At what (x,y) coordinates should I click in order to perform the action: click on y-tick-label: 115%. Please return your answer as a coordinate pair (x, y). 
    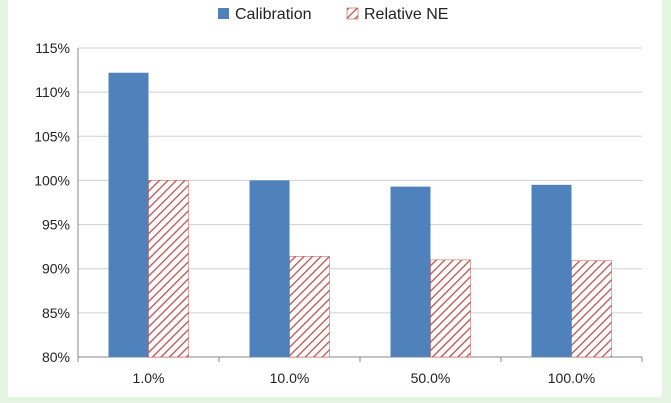
    Looking at the image, I should click on (52, 48).